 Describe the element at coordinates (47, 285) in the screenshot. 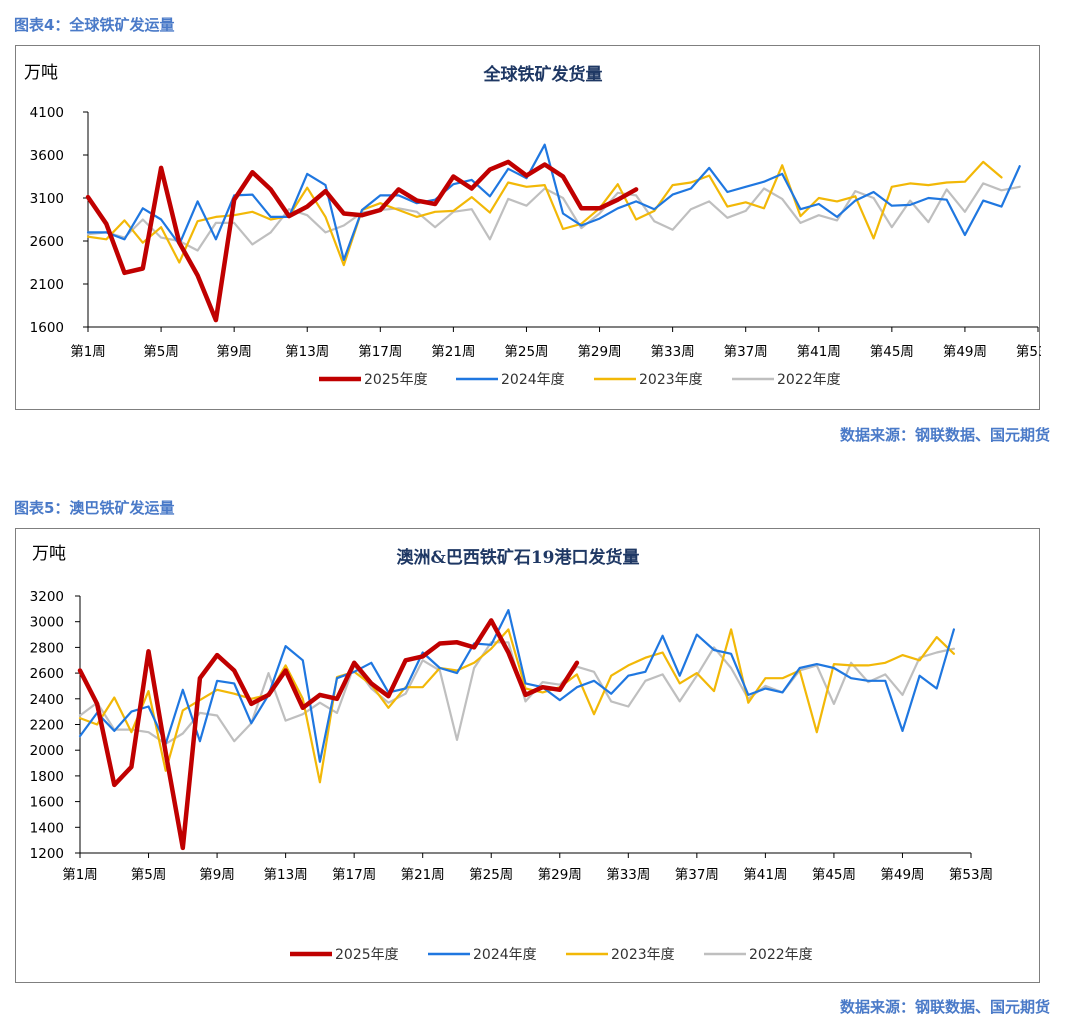

I see `y-tick-label: 2100` at that location.